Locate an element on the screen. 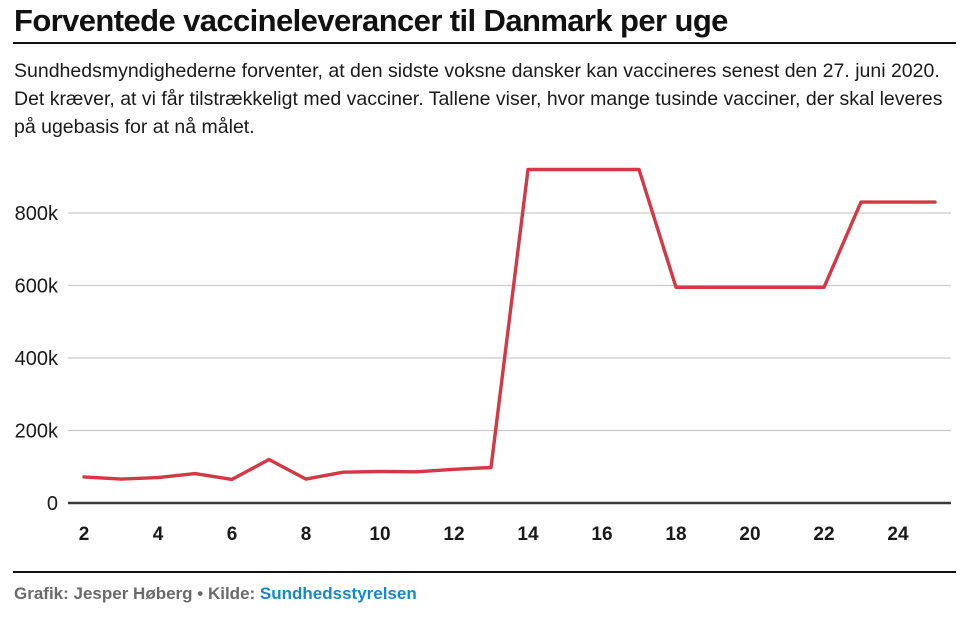 The height and width of the screenshot is (624, 960). x-axis-tick-label: 4 is located at coordinates (158, 534).